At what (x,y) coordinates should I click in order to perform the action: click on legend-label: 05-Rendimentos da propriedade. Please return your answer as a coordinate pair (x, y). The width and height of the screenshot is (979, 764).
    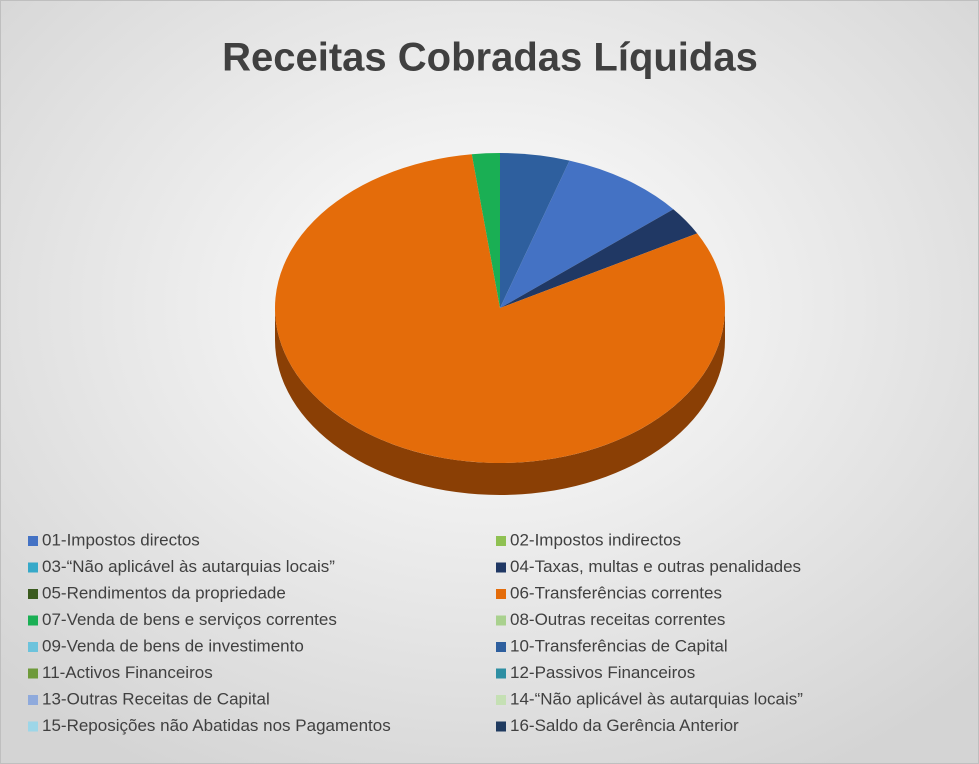
    Looking at the image, I should click on (164, 592).